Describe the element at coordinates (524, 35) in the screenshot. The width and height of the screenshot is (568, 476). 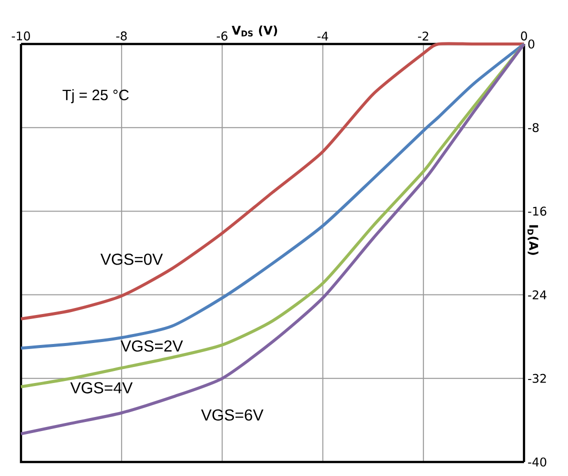
I see `x-tick-label: 0` at that location.